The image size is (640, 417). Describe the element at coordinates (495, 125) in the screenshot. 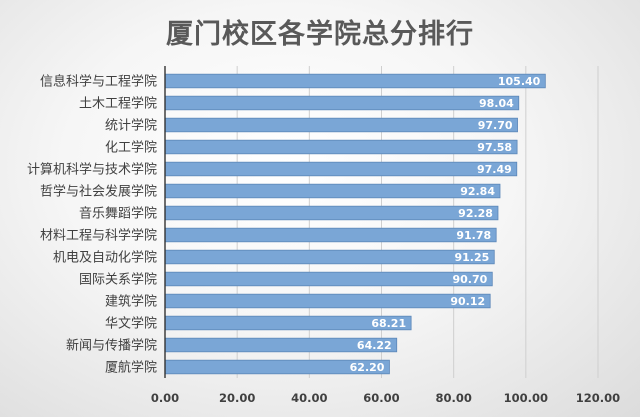

I see `value-label: 97.70` at that location.